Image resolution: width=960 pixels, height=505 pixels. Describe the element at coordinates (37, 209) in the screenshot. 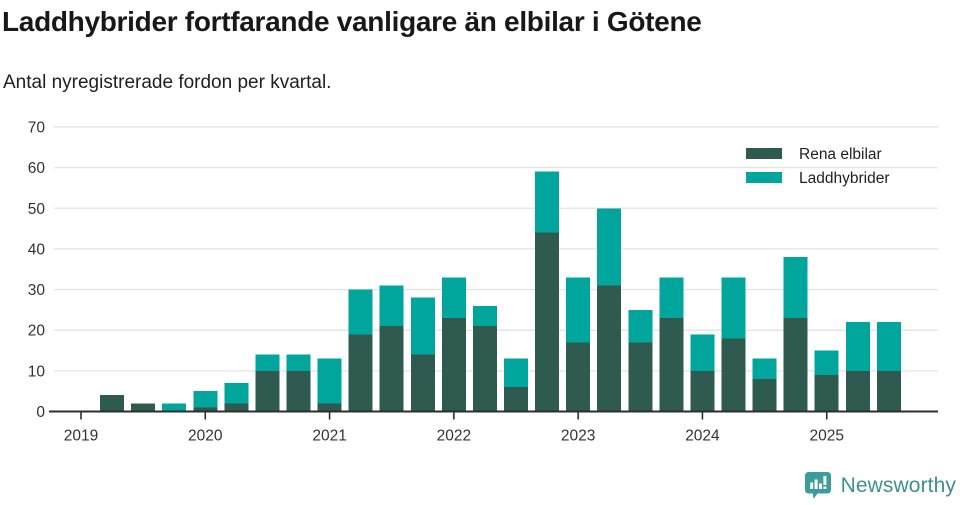

I see `y-tick-label: 50` at that location.